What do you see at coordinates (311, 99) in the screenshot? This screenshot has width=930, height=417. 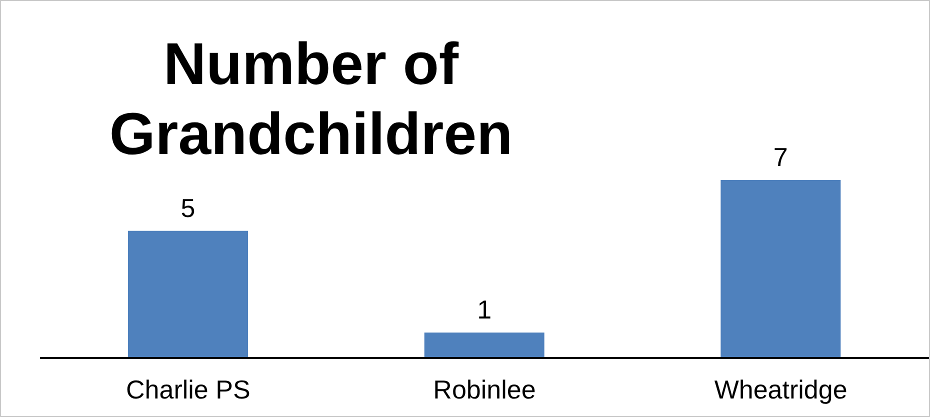 I see `chart-title: Number of Grandchildren` at bounding box center [311, 99].